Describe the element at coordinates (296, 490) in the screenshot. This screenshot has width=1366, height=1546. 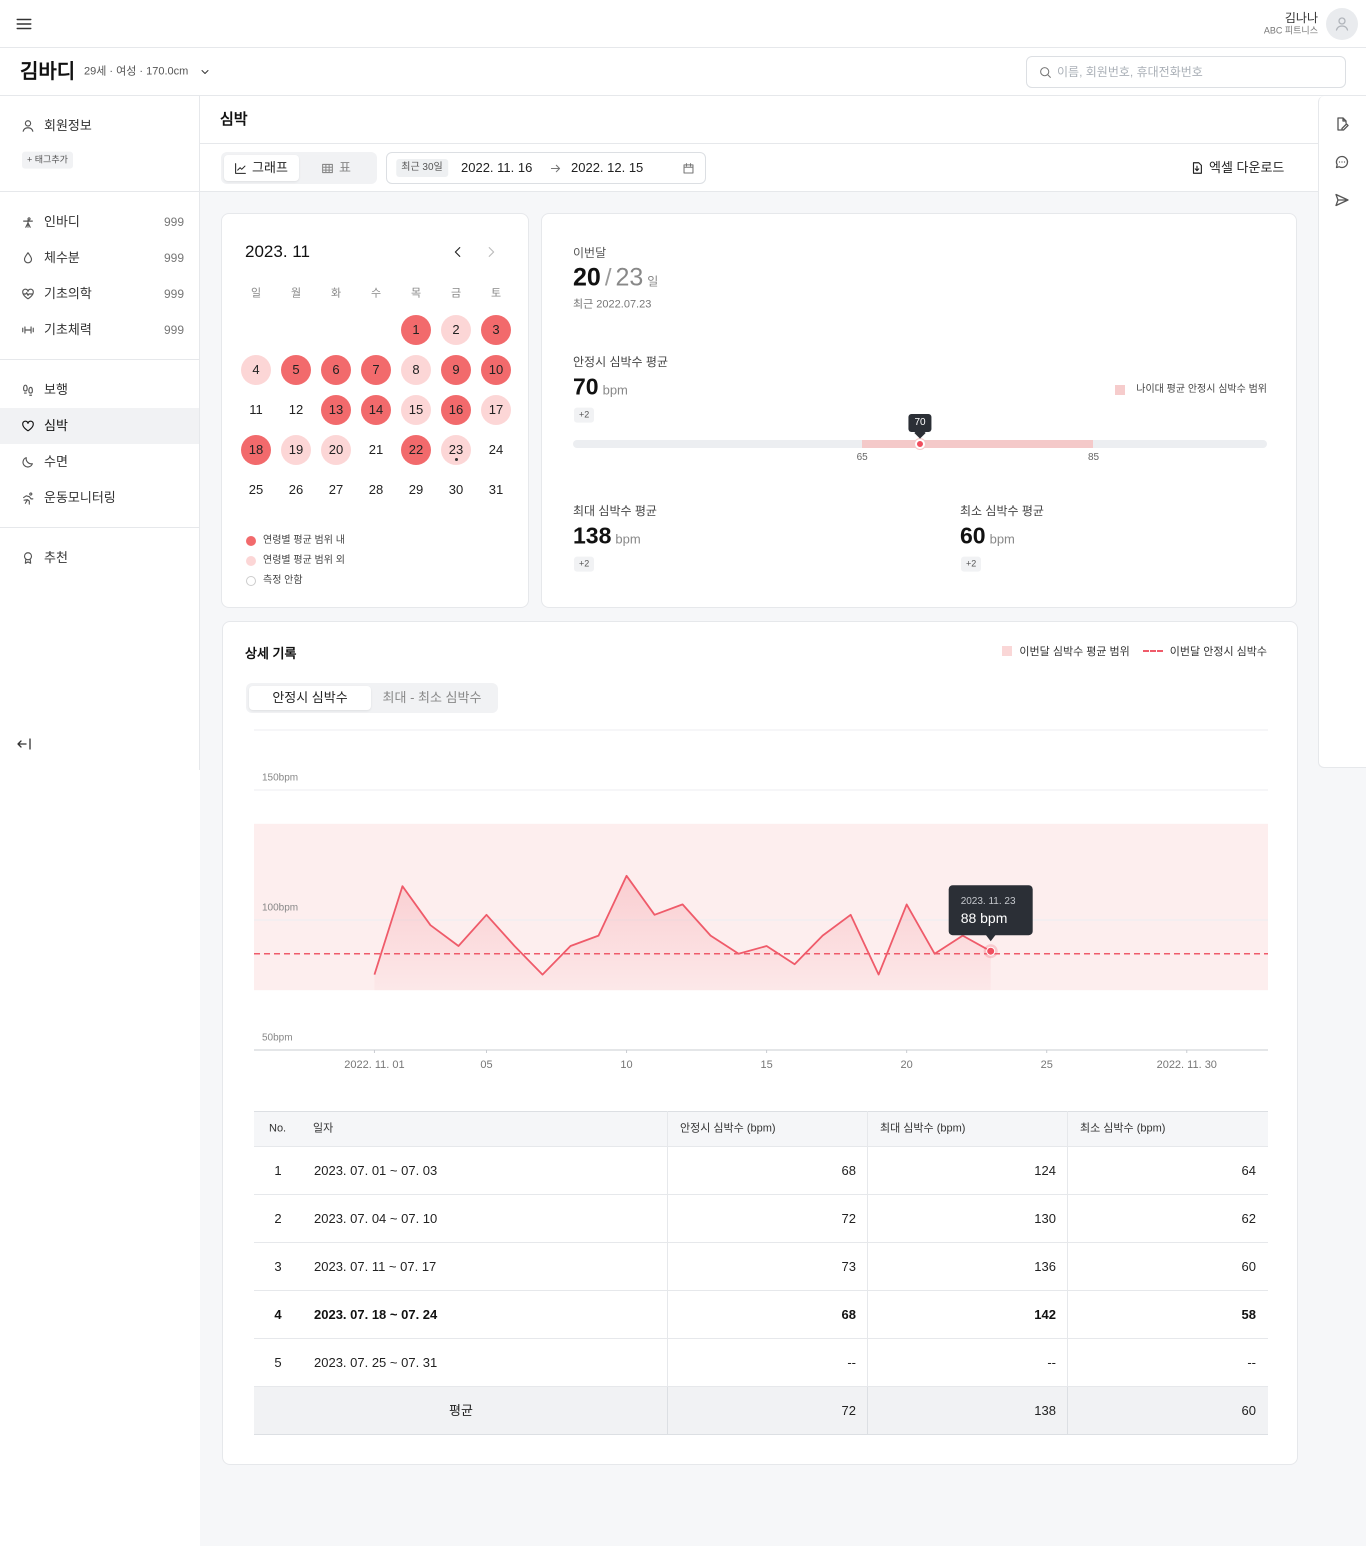
I see `day-number: 26` at that location.